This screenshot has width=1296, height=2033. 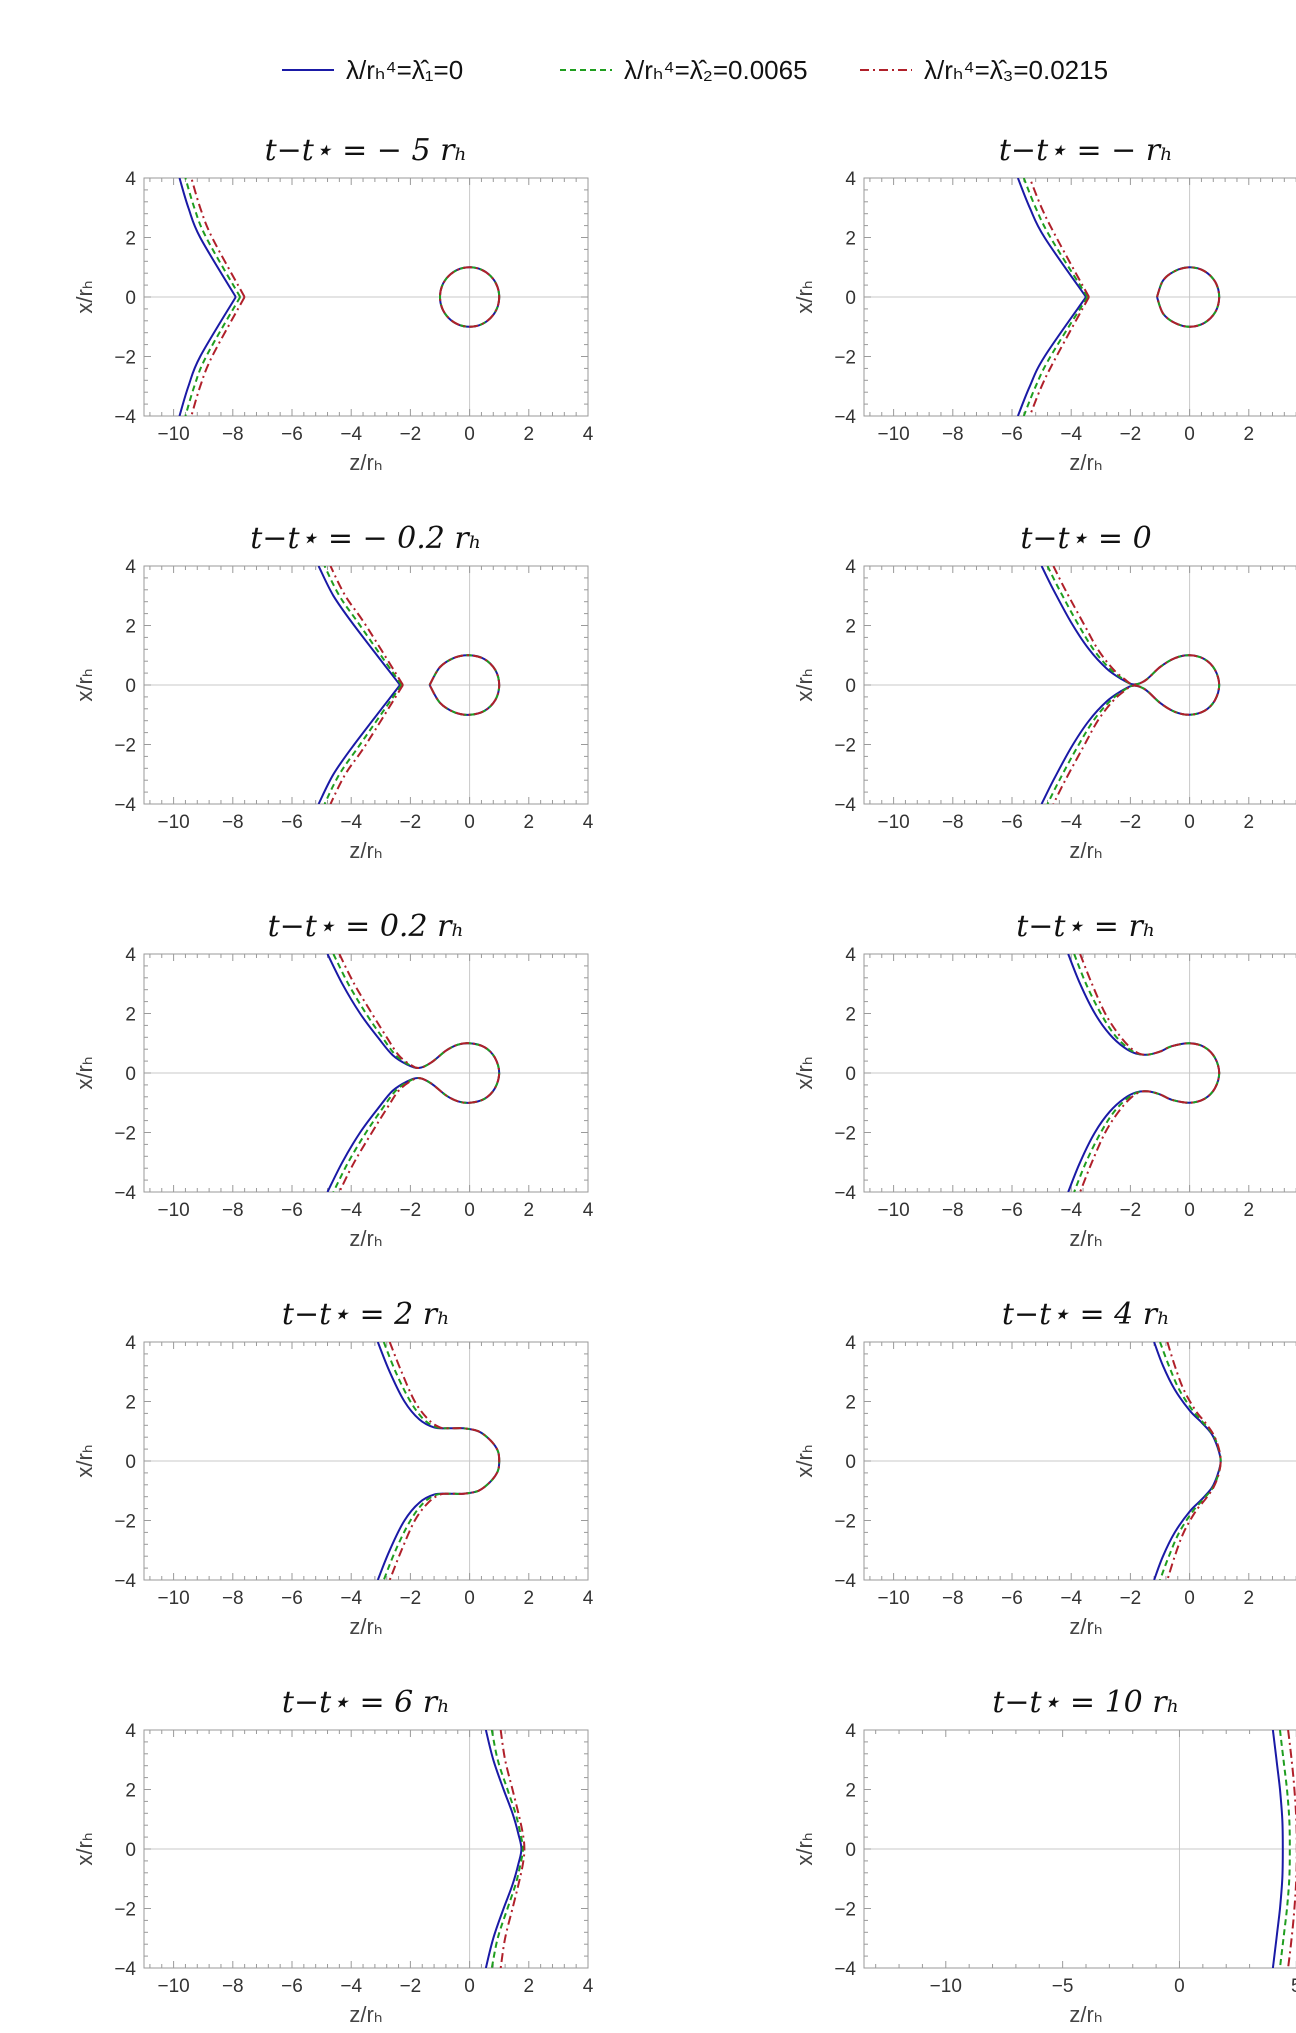 What do you see at coordinates (333, 1856) in the screenshot?
I see `chart-panel: t−t⋆ = 6 rₕ −10 −8 −6 −4 −2 0 2 4 −4 −2 0 2 4 z/rₕ x/rₕ` at bounding box center [333, 1856].